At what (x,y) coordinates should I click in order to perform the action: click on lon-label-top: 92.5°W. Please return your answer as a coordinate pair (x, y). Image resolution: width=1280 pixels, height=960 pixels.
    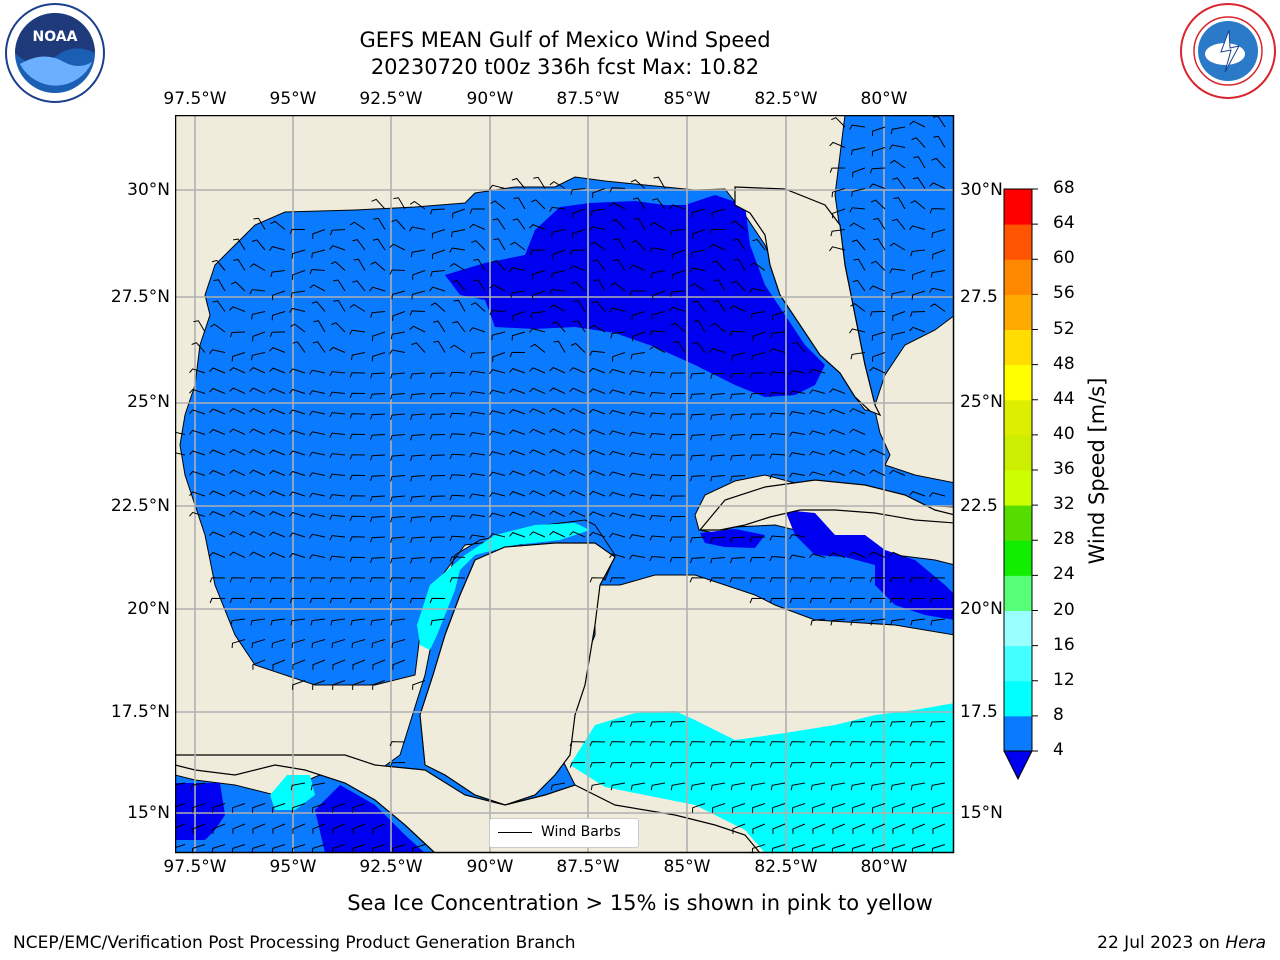
    Looking at the image, I should click on (391, 99).